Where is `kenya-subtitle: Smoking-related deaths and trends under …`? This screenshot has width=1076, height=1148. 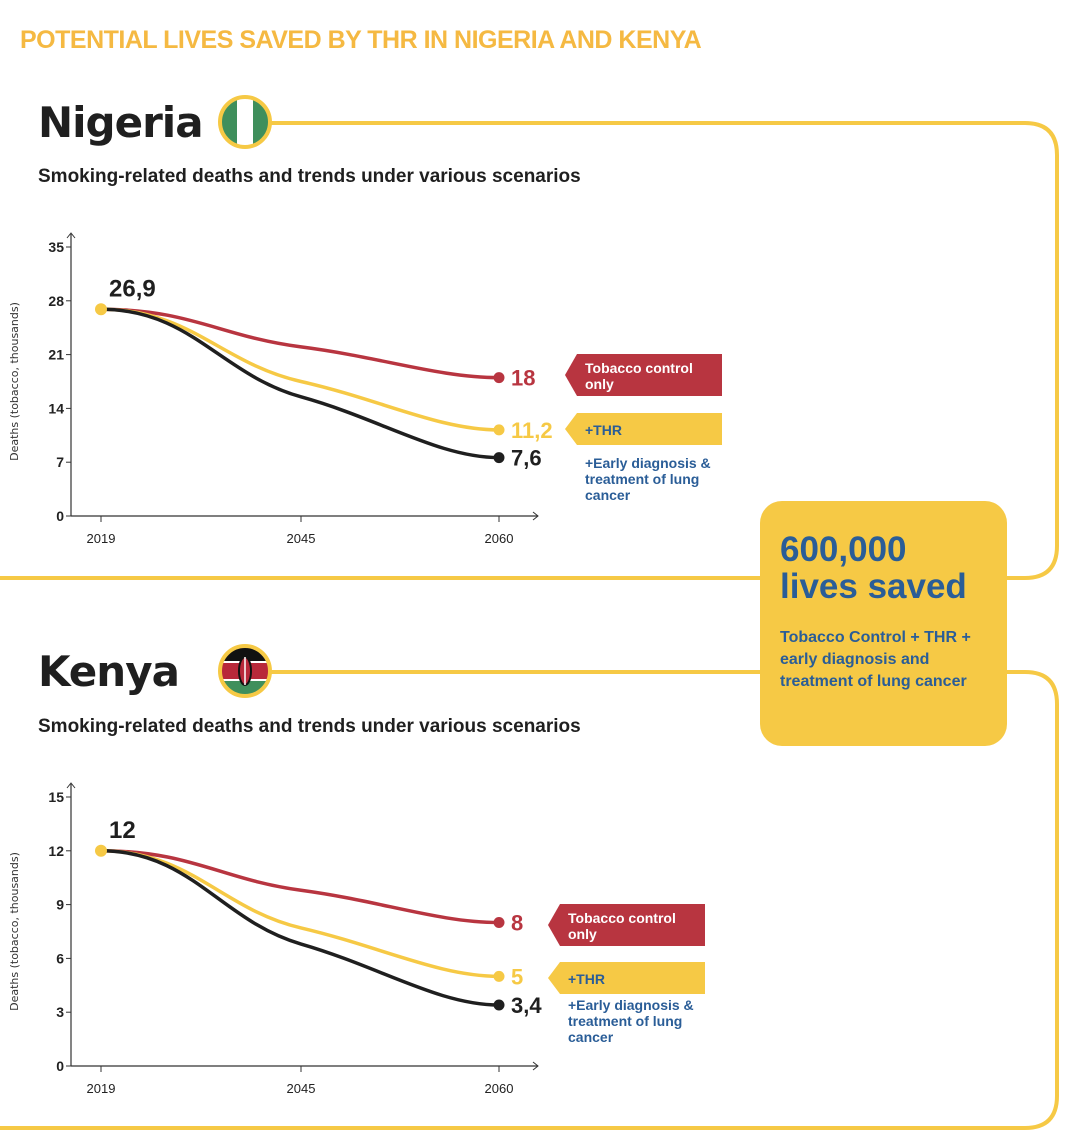
kenya-subtitle: Smoking-related deaths and trends under … is located at coordinates (309, 726).